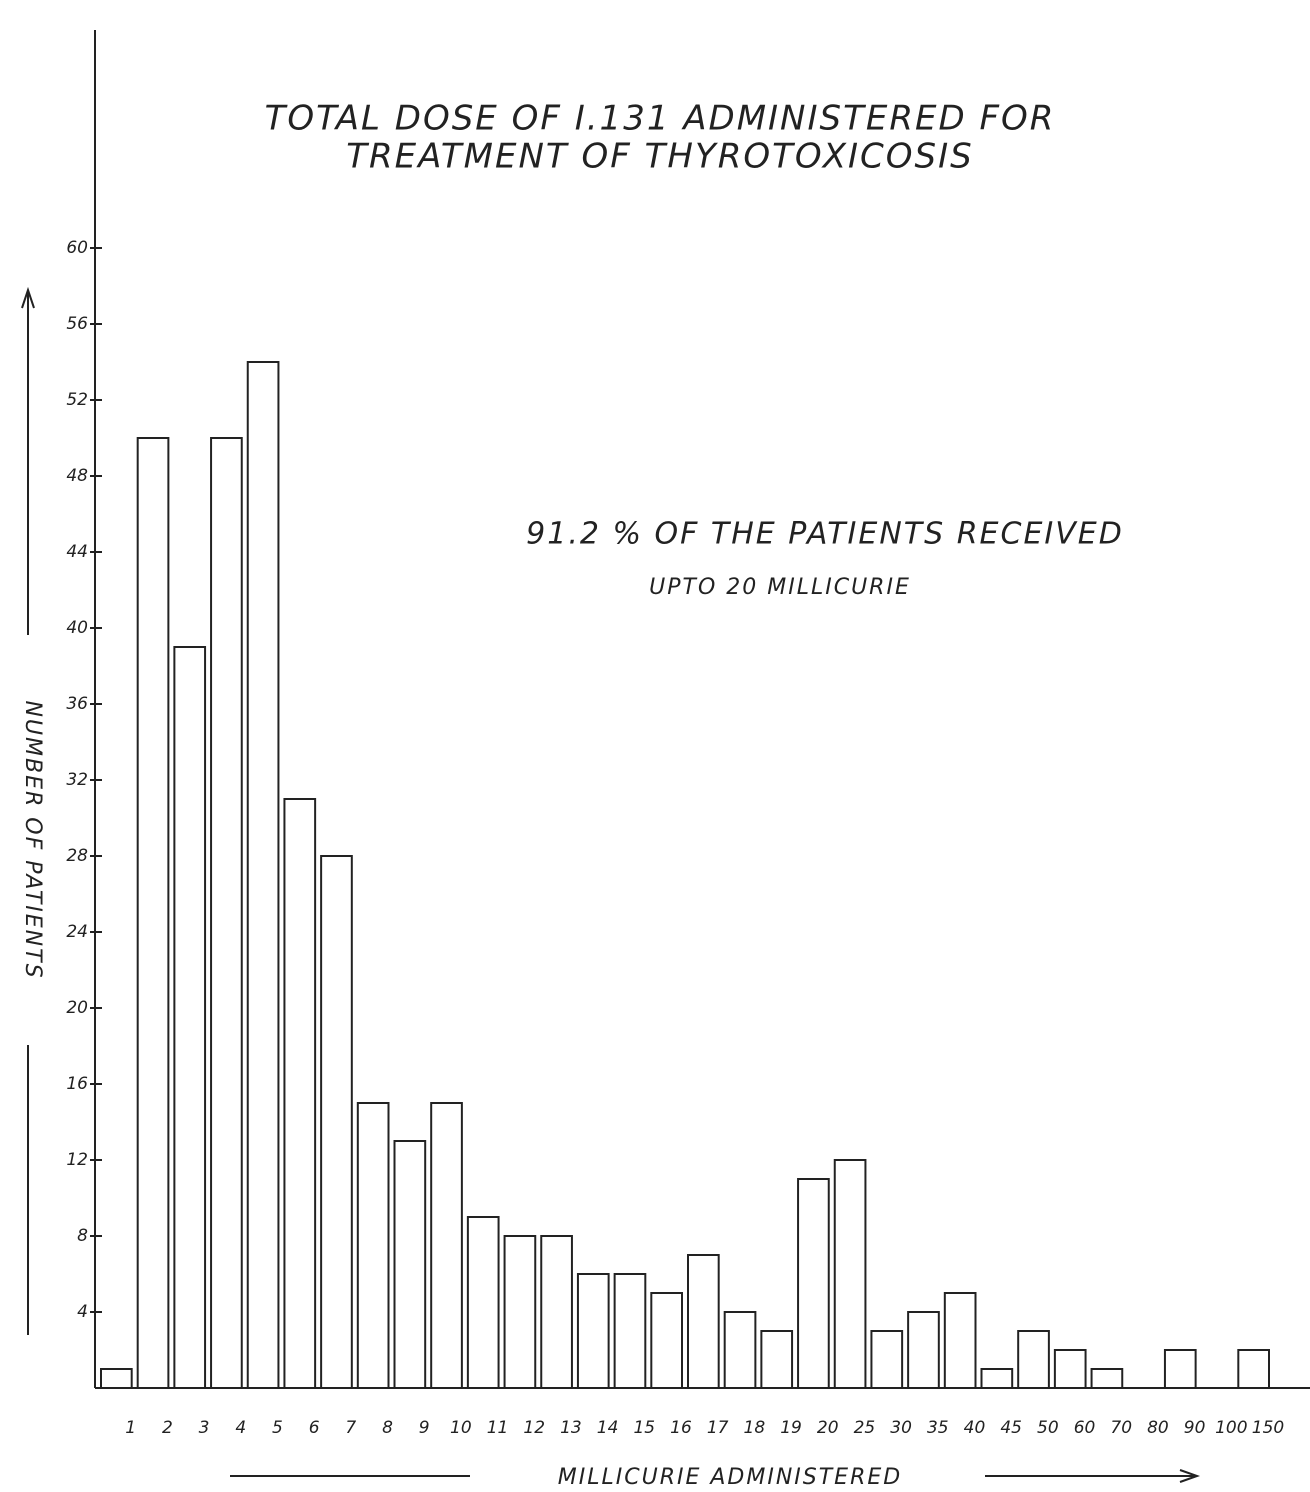 This screenshot has width=1310, height=1492. Describe the element at coordinates (204, 1428) in the screenshot. I see `x-tick-label: 3` at that location.